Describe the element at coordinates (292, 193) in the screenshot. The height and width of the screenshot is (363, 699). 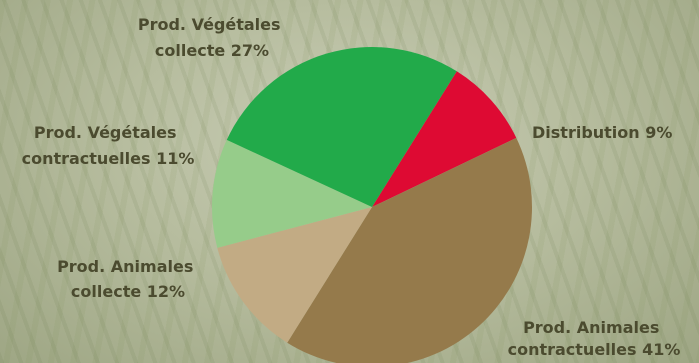
I see `slice-prod-vegetales-contractuelles` at that location.